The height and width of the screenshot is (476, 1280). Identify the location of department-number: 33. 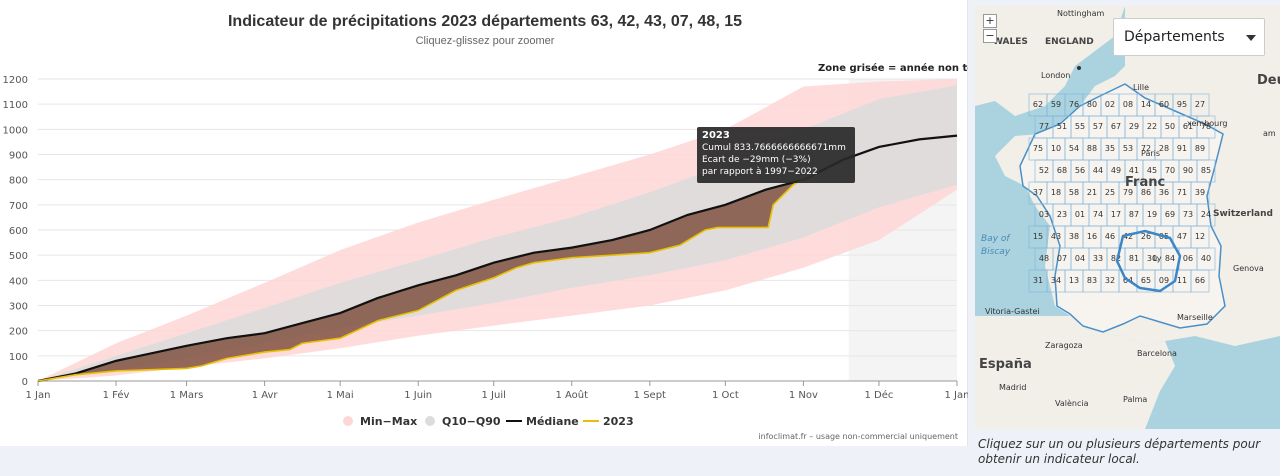
(1098, 258).